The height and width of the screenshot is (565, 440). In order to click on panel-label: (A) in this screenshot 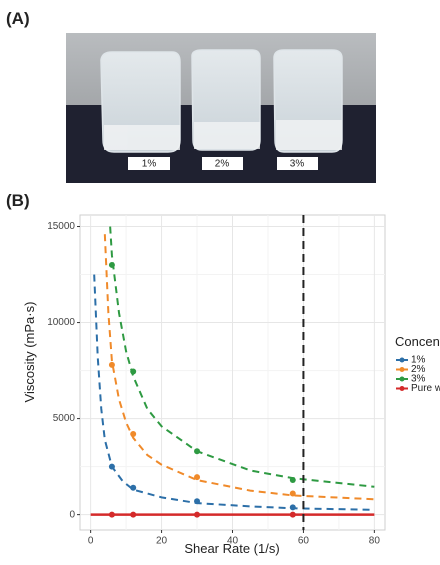, I will do `click(18, 18)`.